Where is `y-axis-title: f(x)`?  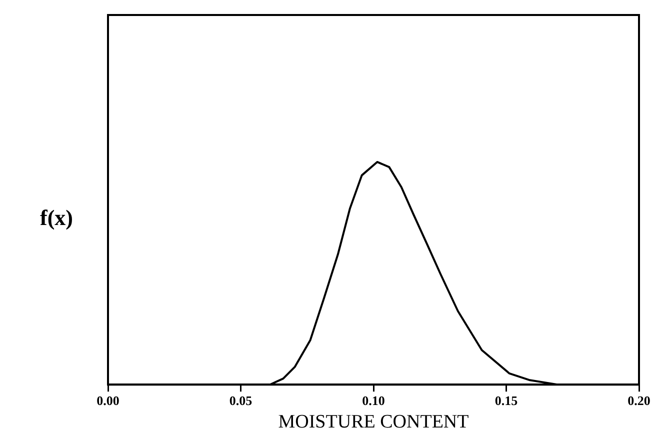
y-axis-title: f(x) is located at coordinates (56, 218).